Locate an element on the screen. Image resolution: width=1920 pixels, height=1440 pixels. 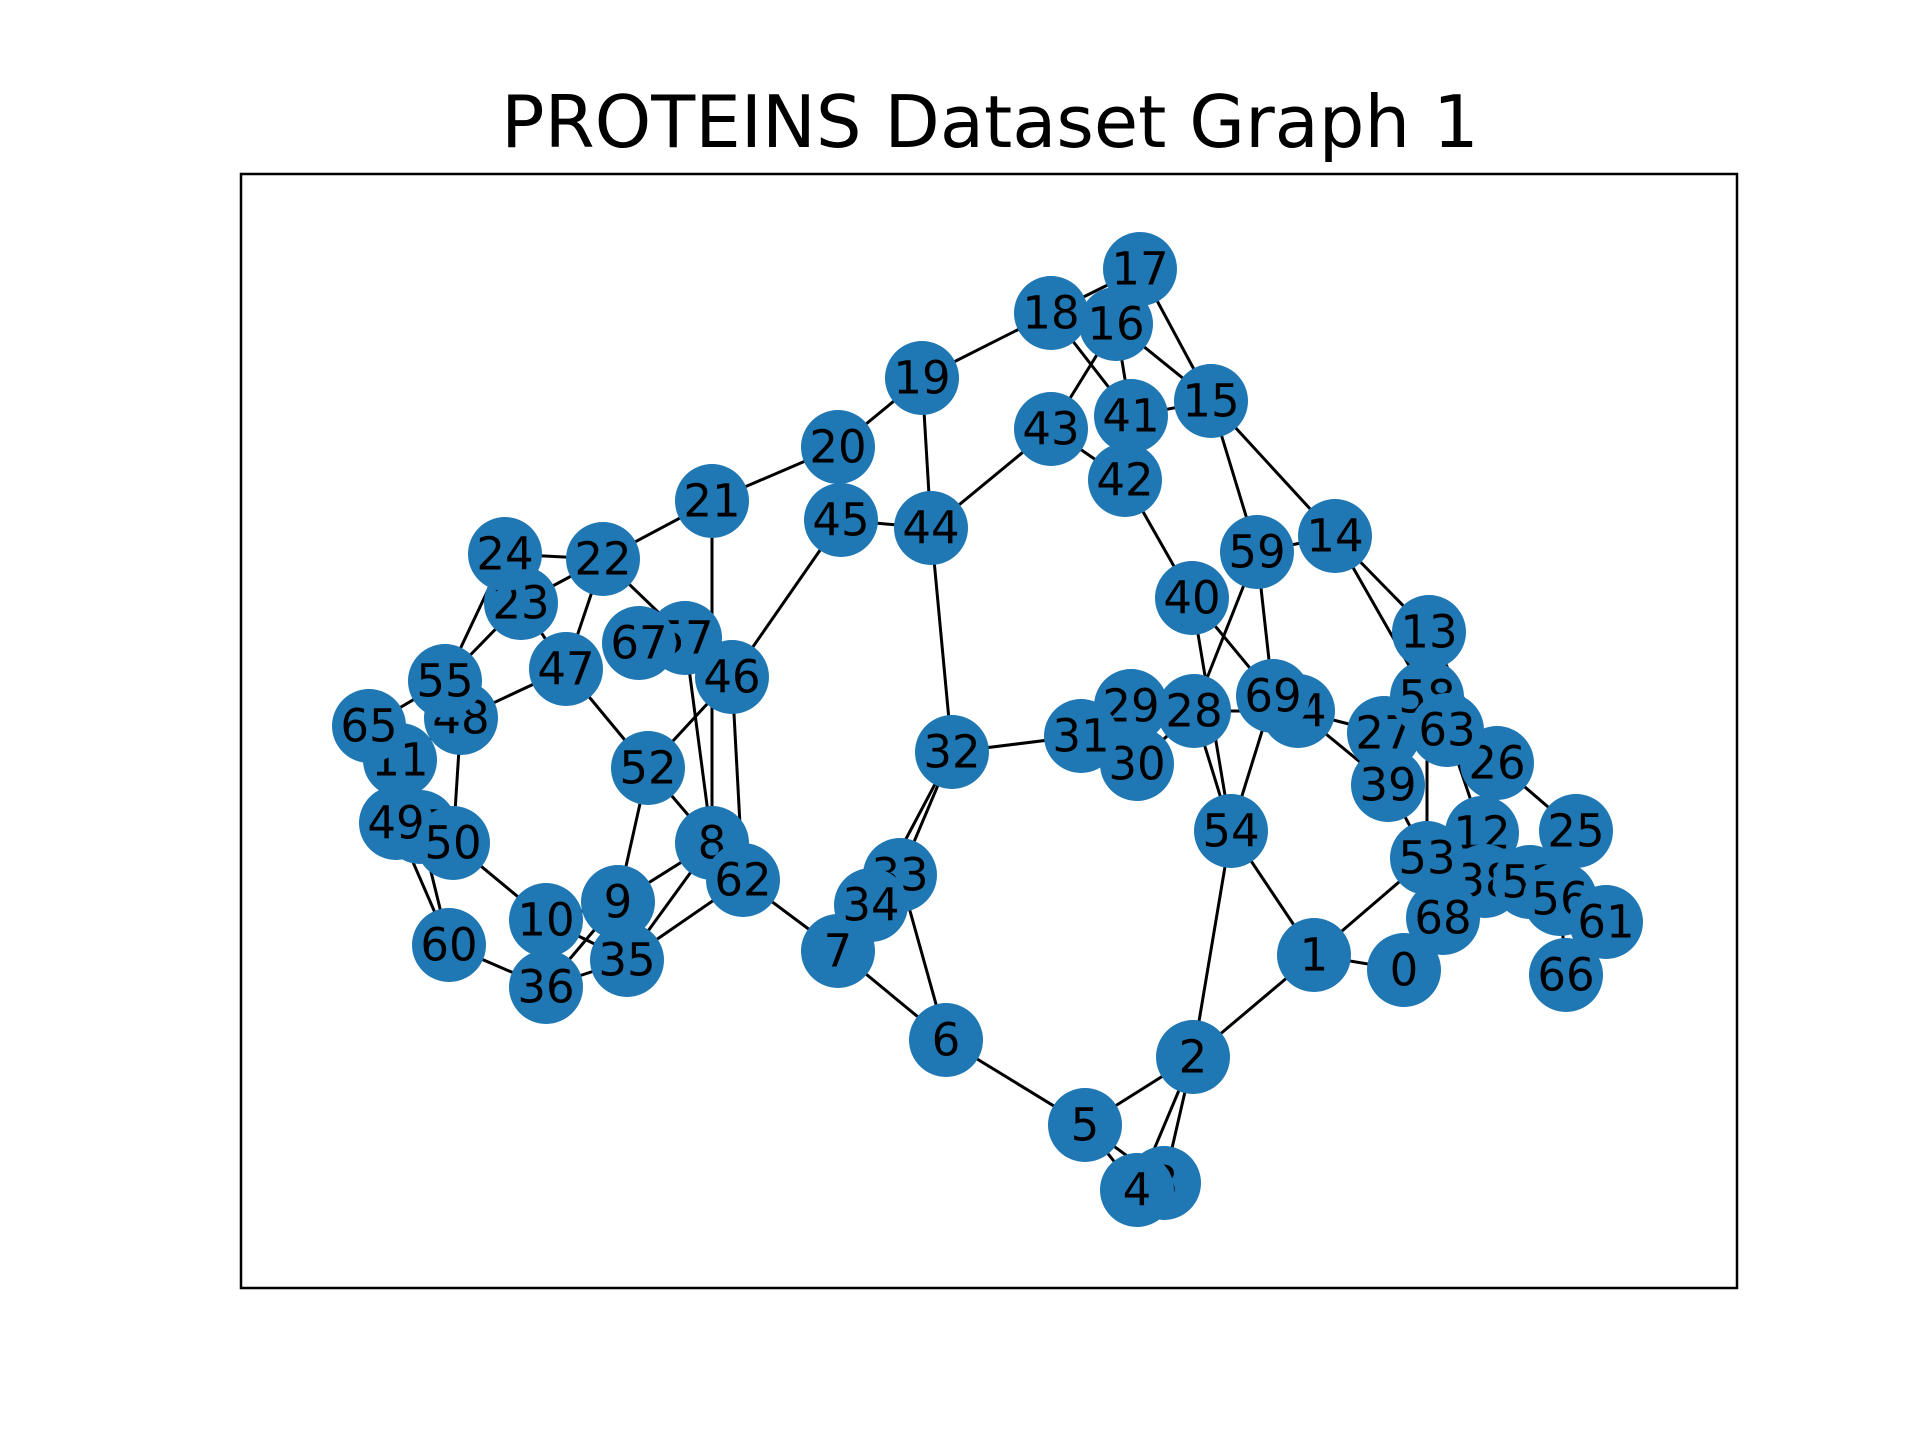
node-53: 53 is located at coordinates (1427, 858).